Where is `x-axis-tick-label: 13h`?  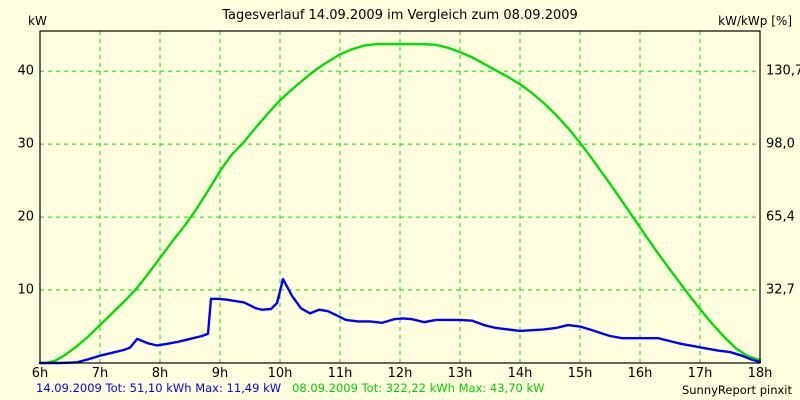
x-axis-tick-label: 13h is located at coordinates (460, 373).